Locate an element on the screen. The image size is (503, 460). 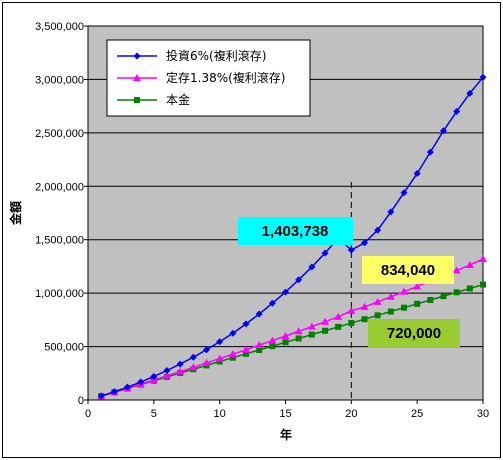
callout-value: 720,000 is located at coordinates (414, 333).